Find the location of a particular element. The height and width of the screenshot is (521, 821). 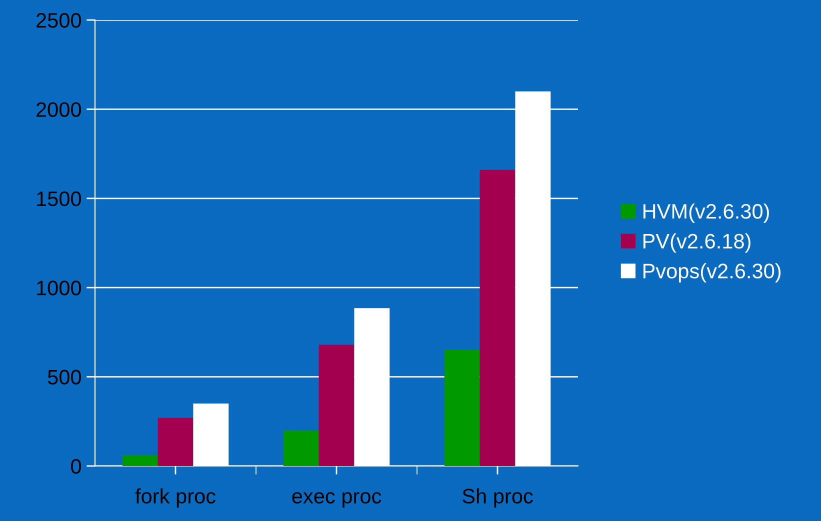

legend-label: HVM(v2.6.30) is located at coordinates (706, 213).